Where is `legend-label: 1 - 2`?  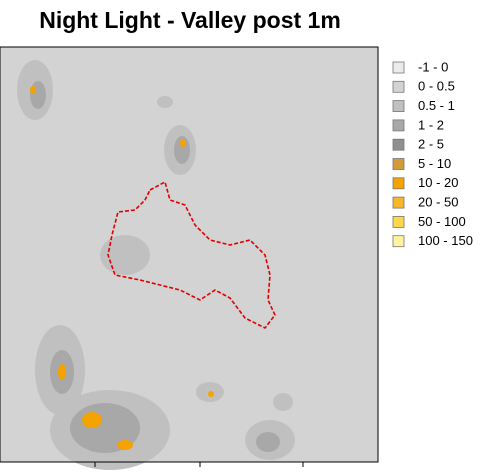
legend-label: 1 - 2 is located at coordinates (431, 124).